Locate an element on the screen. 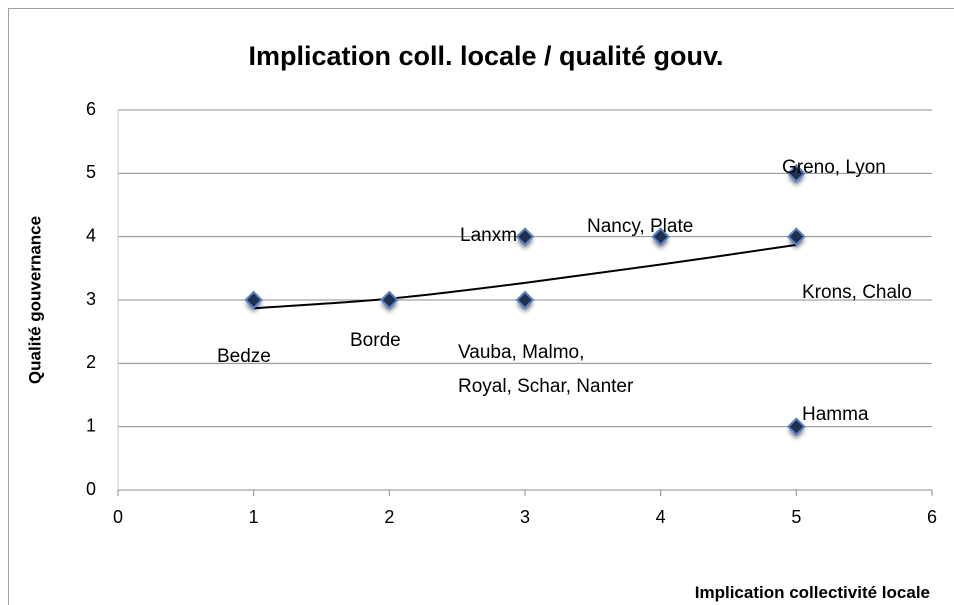 Image resolution: width=954 pixels, height=605 pixels. point-annotation: Lanxm is located at coordinates (488, 235).